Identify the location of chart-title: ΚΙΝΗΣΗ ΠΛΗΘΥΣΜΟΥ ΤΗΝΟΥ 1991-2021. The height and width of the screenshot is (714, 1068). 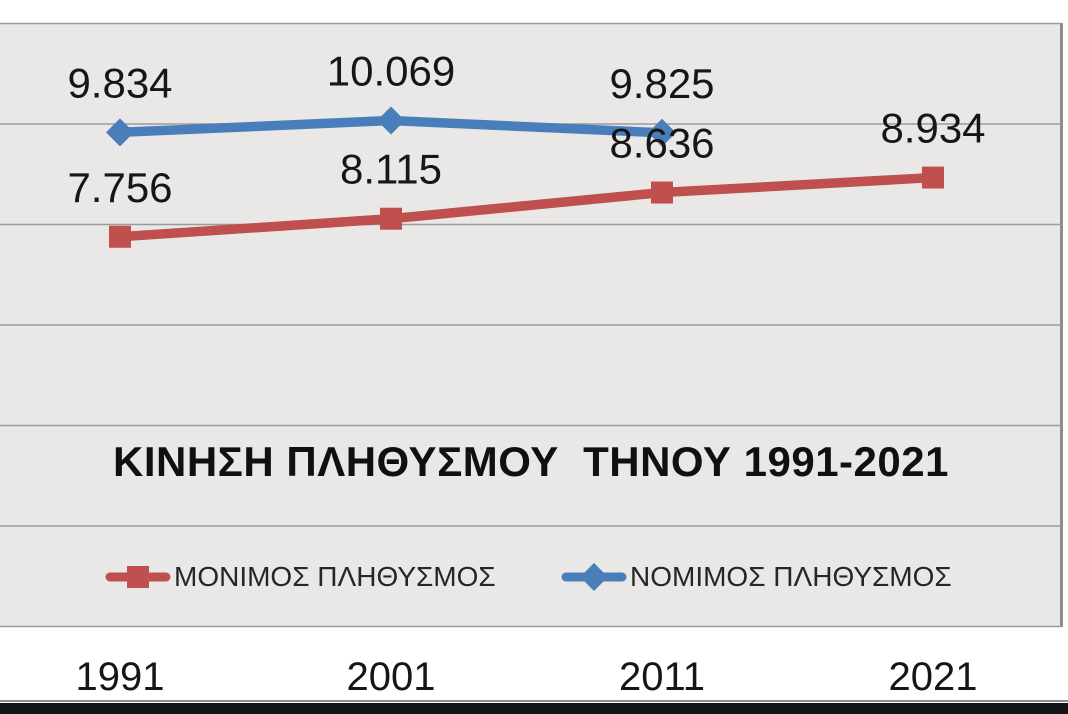
(531, 461).